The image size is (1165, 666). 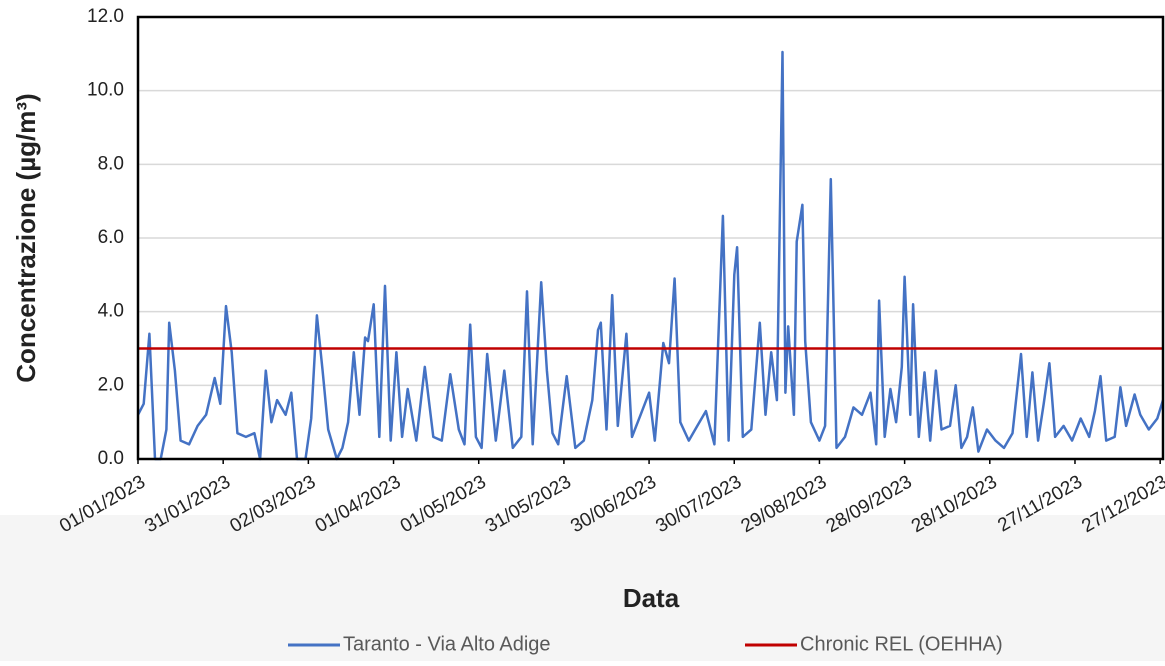 I want to click on y-tick-label: 2.0, so click(x=111, y=384).